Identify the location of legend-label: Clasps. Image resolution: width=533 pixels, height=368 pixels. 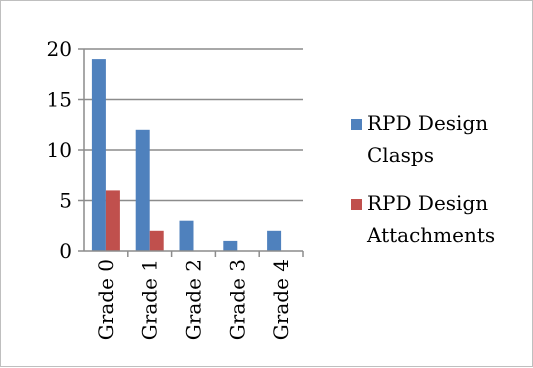
(400, 155).